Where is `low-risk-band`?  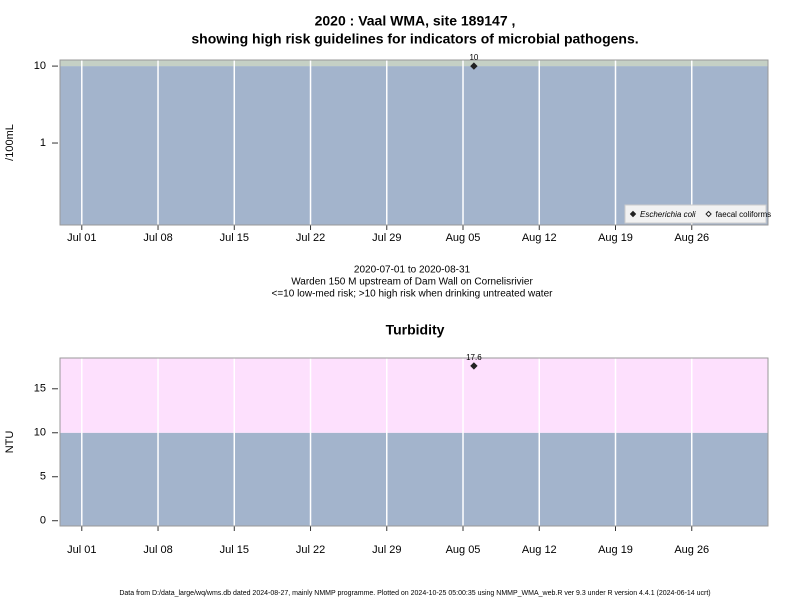 low-risk-band is located at coordinates (414, 479).